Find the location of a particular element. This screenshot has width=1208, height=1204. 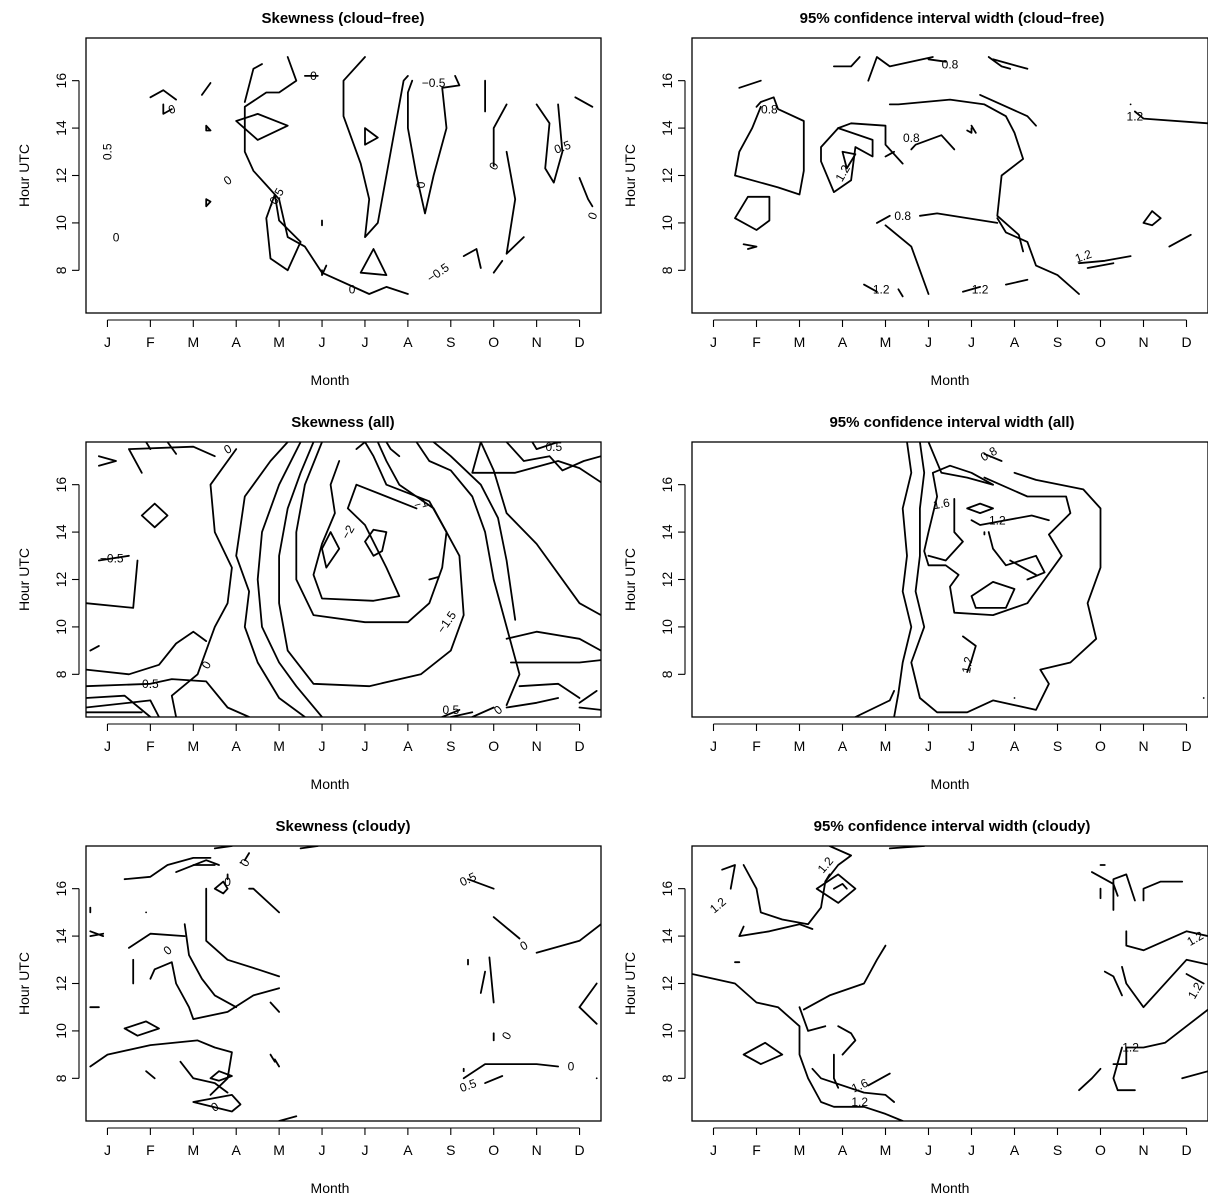

x-tick-label: S is located at coordinates (450, 342).